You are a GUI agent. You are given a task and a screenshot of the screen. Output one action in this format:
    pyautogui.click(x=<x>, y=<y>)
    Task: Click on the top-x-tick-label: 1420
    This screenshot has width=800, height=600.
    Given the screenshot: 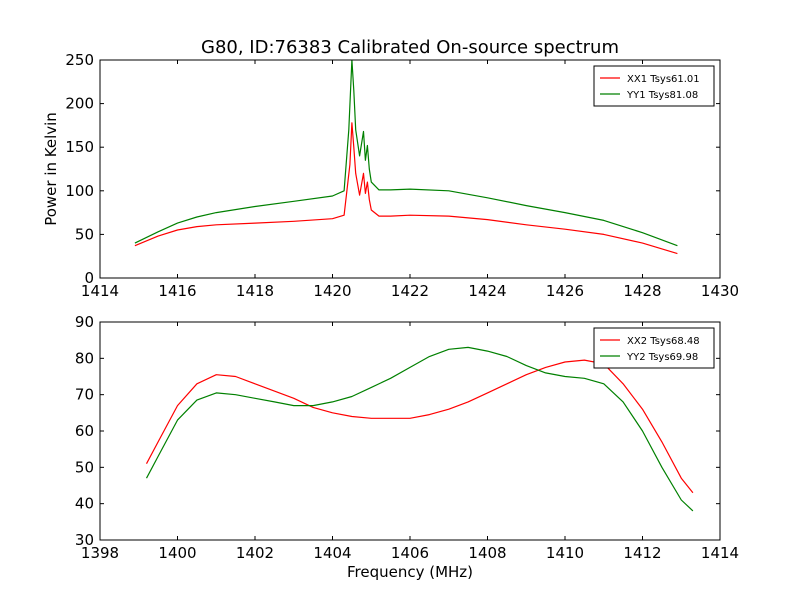 What is the action you would take?
    pyautogui.click(x=332, y=291)
    